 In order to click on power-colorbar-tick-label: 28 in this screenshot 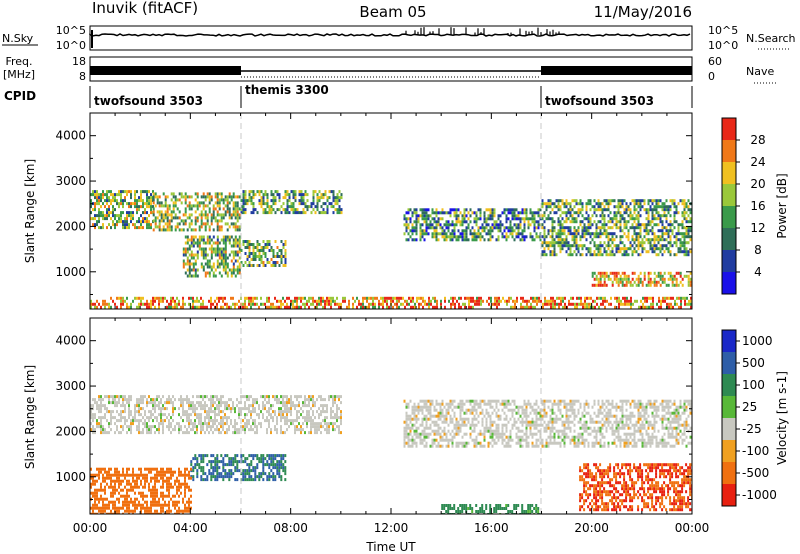, I will do `click(757, 140)`.